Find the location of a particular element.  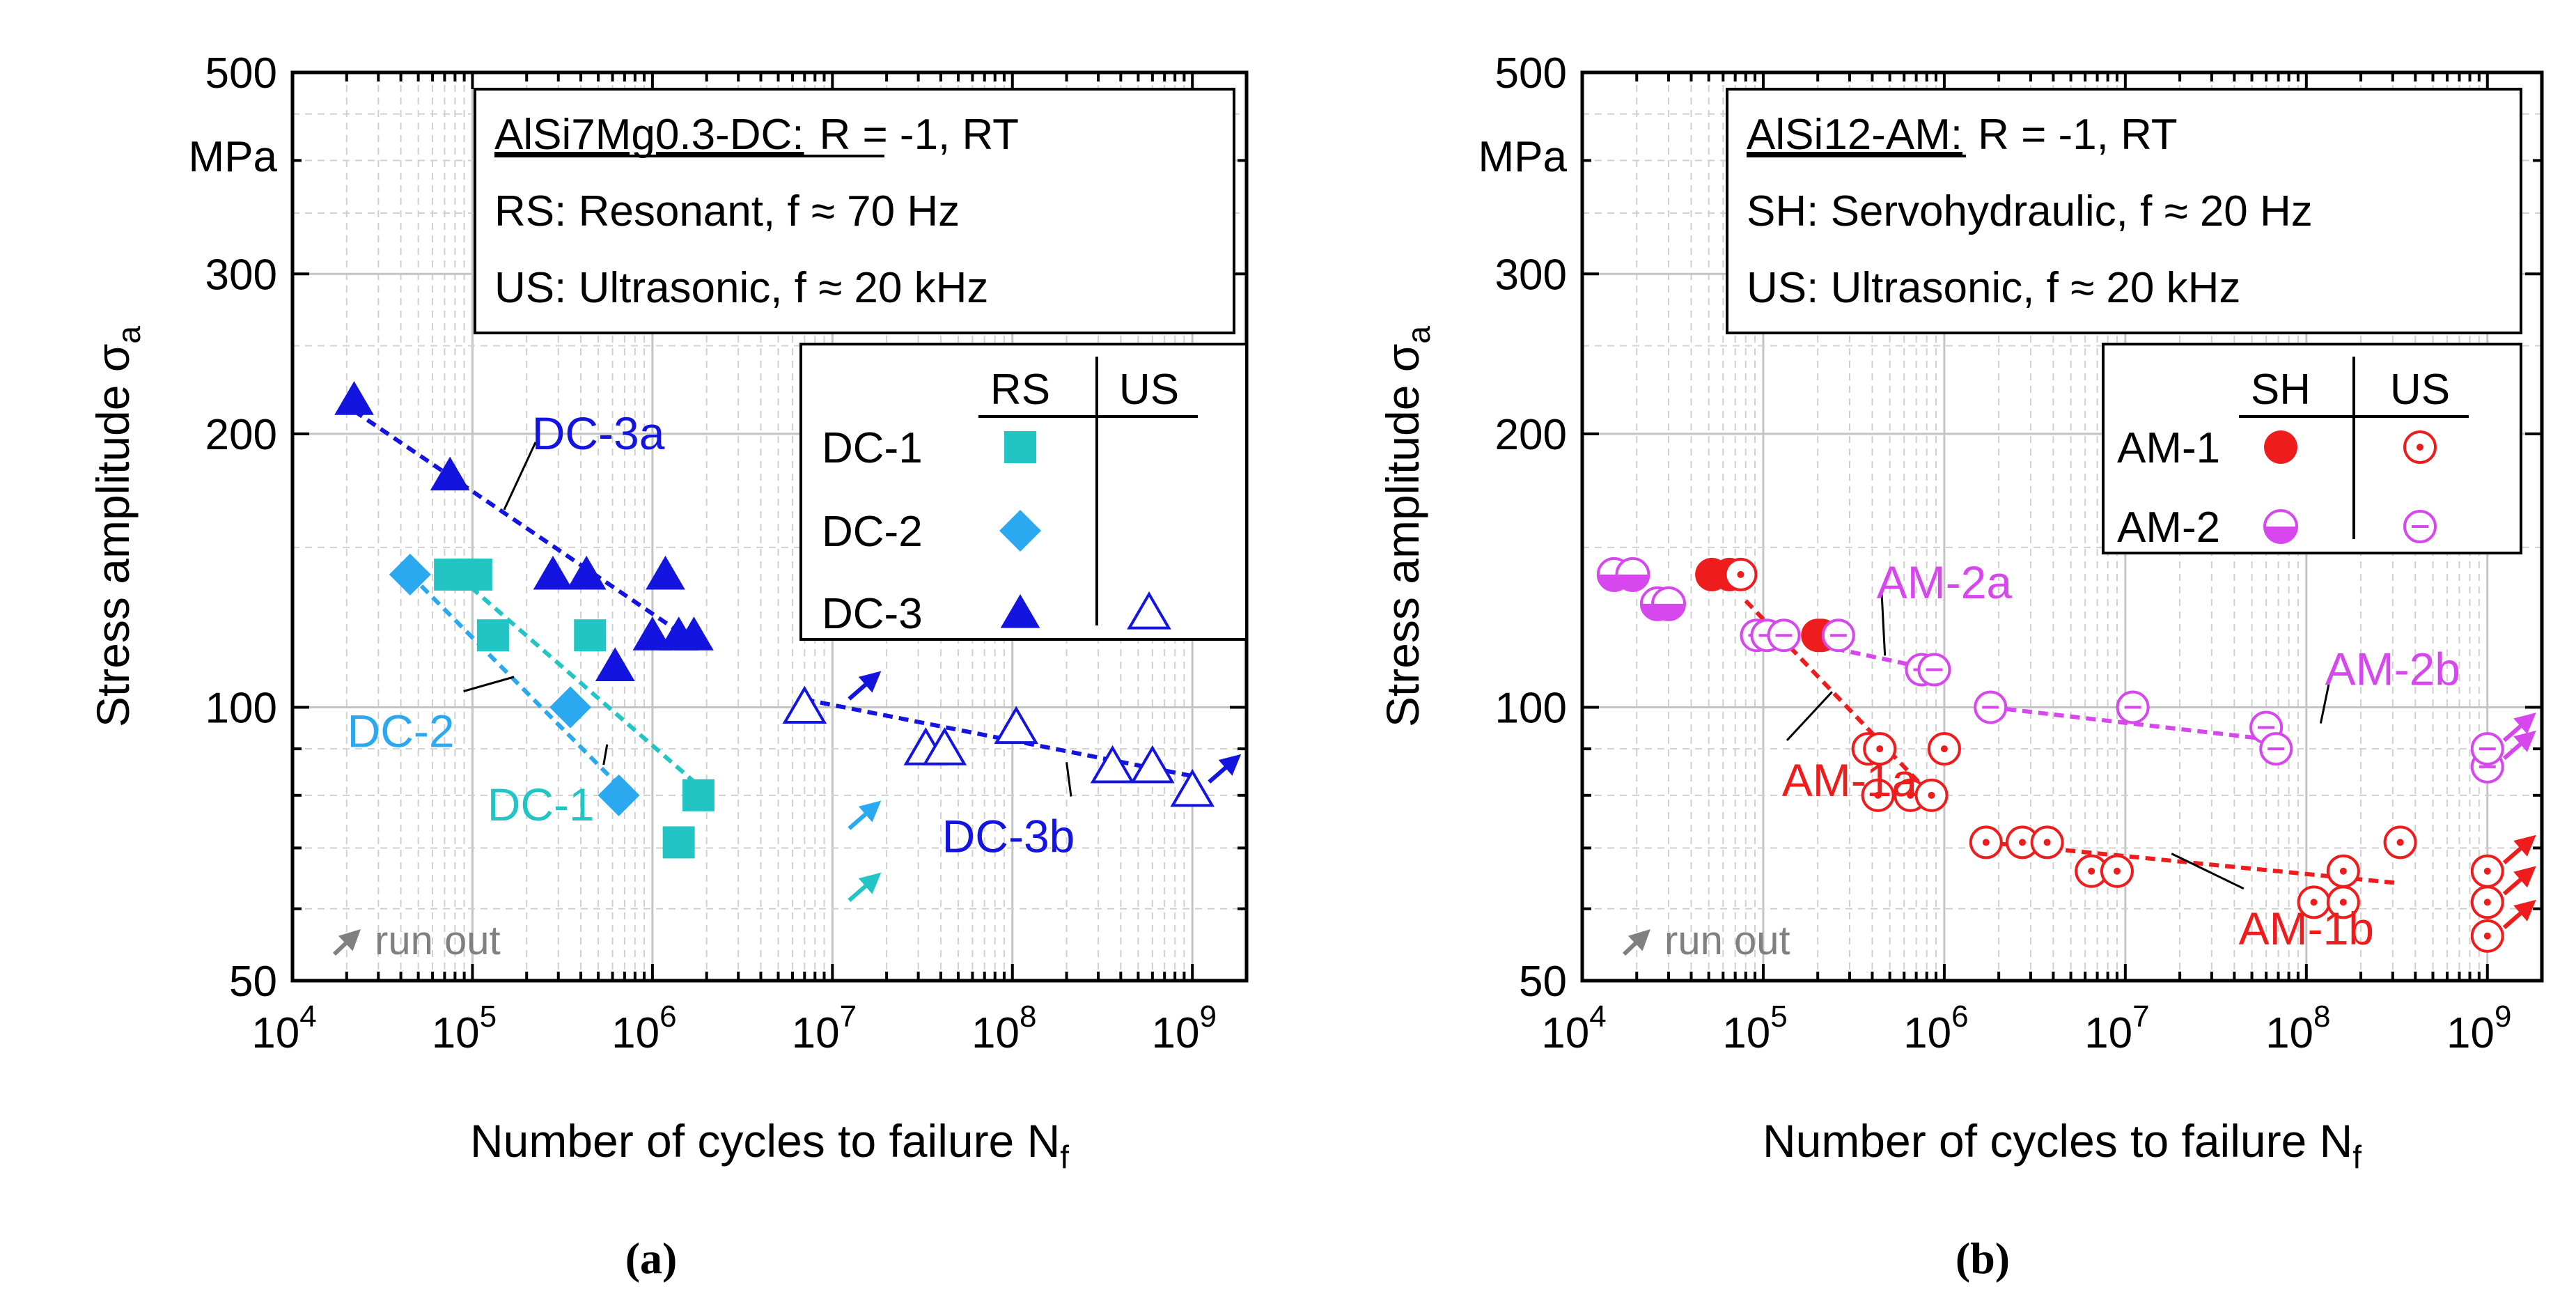

y-unit-label: MPa is located at coordinates (1523, 157).